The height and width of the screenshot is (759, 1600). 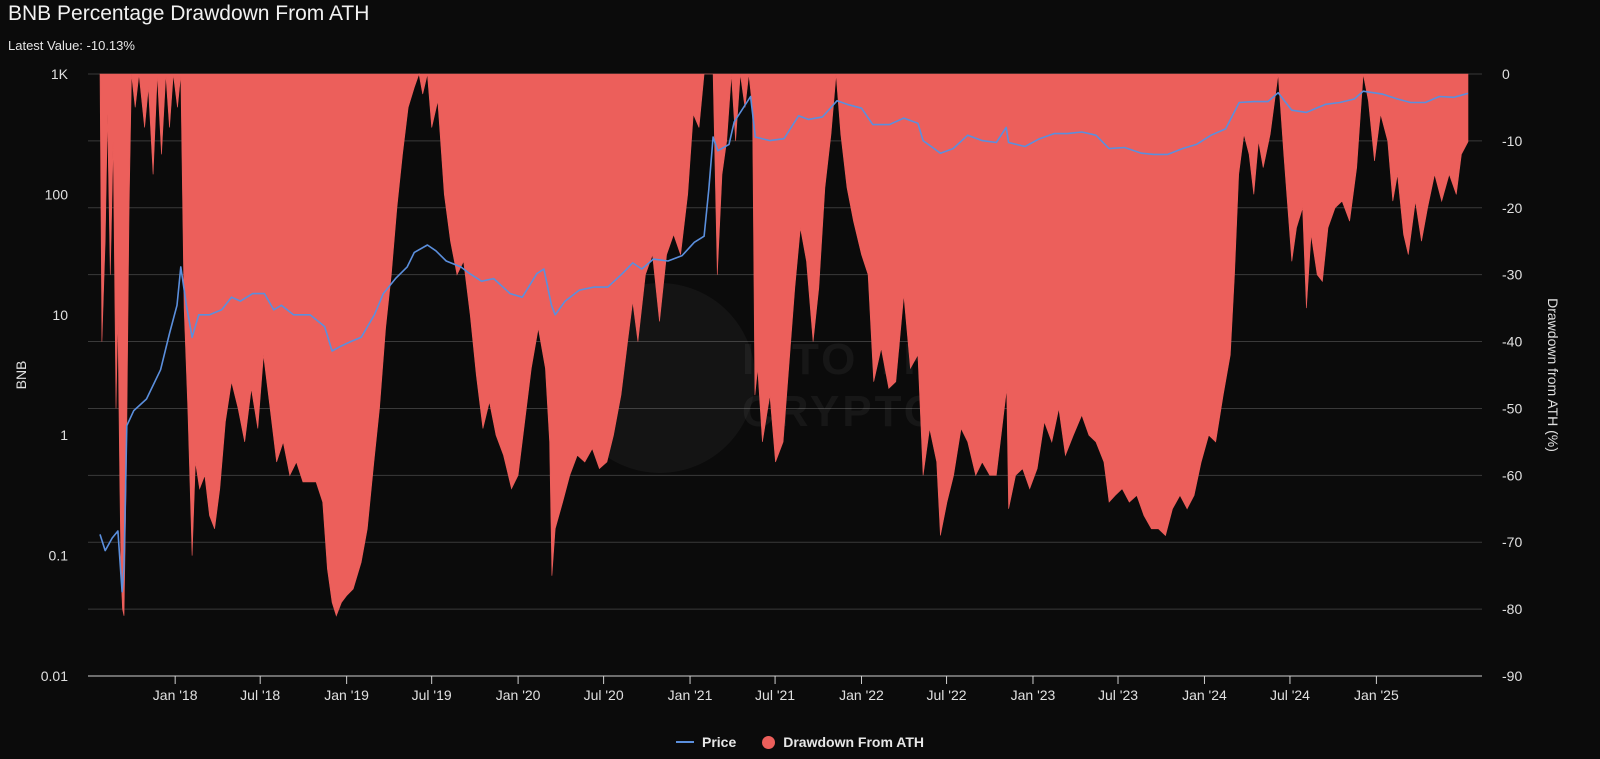 I want to click on legend: Price Drawdown From ATH, so click(x=800, y=742).